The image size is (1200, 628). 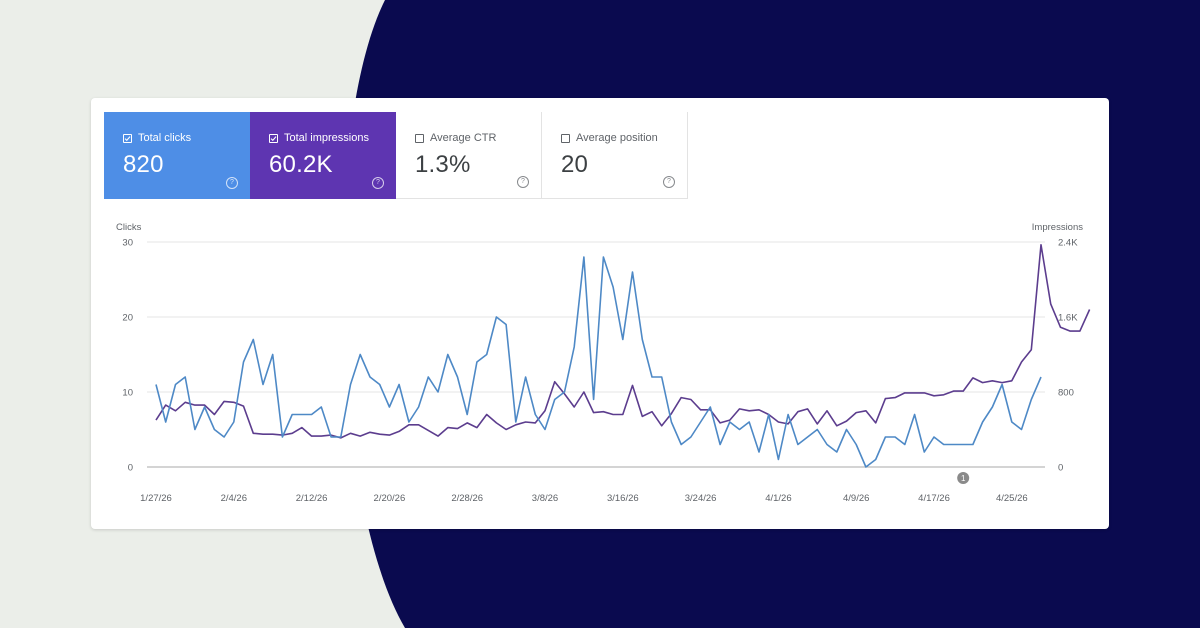 What do you see at coordinates (156, 498) in the screenshot?
I see `x-tick-label: 1/27/26` at bounding box center [156, 498].